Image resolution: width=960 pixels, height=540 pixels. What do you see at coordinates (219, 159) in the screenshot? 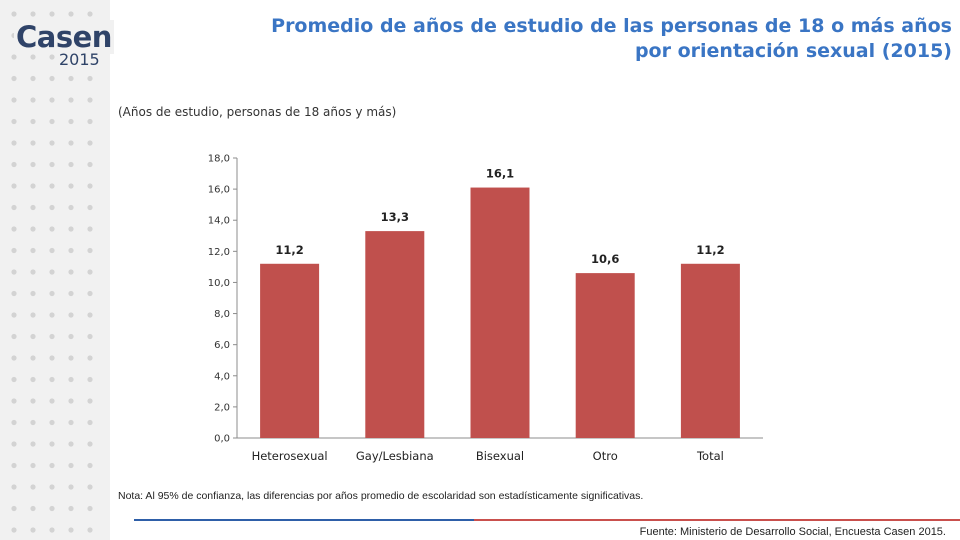
I see `y-tick-label: 18,0` at bounding box center [219, 159].